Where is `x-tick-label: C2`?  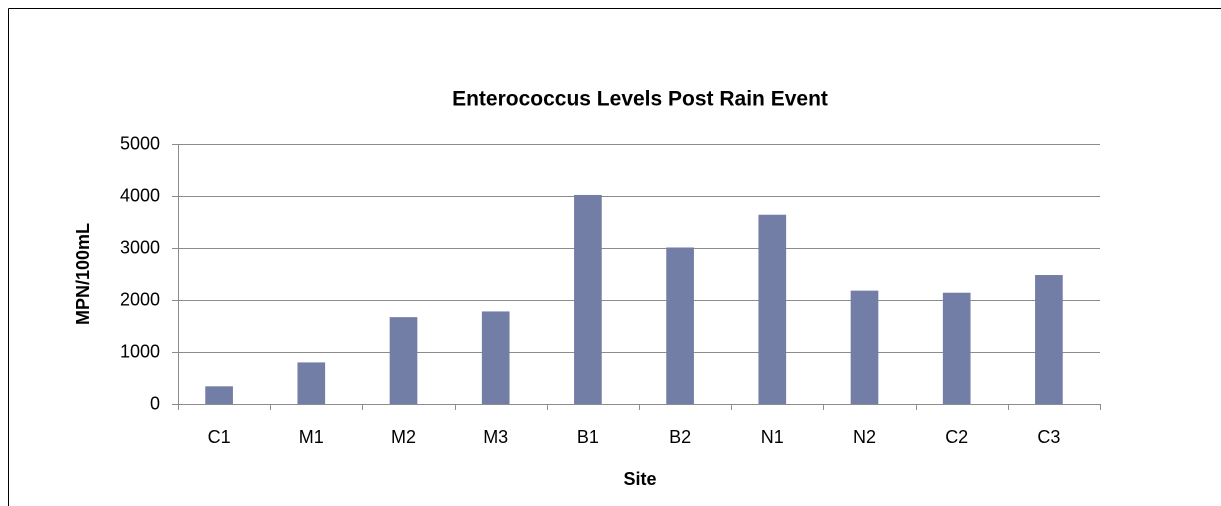 x-tick-label: C2 is located at coordinates (956, 437).